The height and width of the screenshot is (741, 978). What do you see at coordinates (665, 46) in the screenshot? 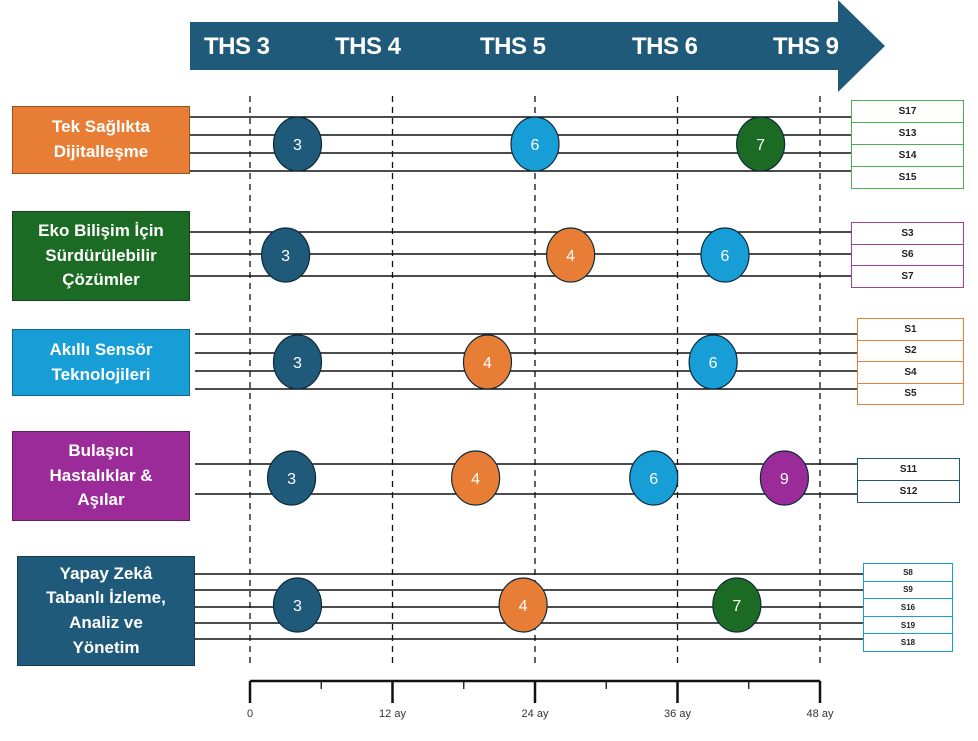
I see `phase-label: THS 6` at bounding box center [665, 46].